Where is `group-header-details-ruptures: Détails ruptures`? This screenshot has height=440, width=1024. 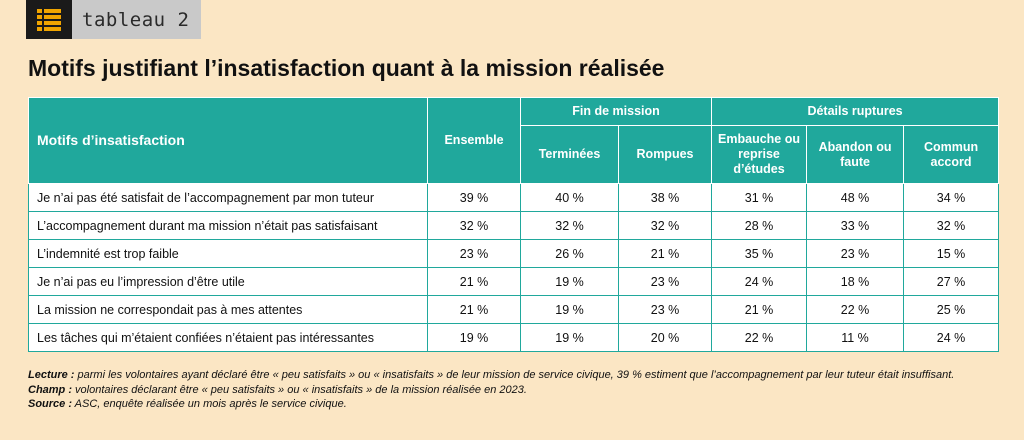 group-header-details-ruptures: Détails ruptures is located at coordinates (855, 111).